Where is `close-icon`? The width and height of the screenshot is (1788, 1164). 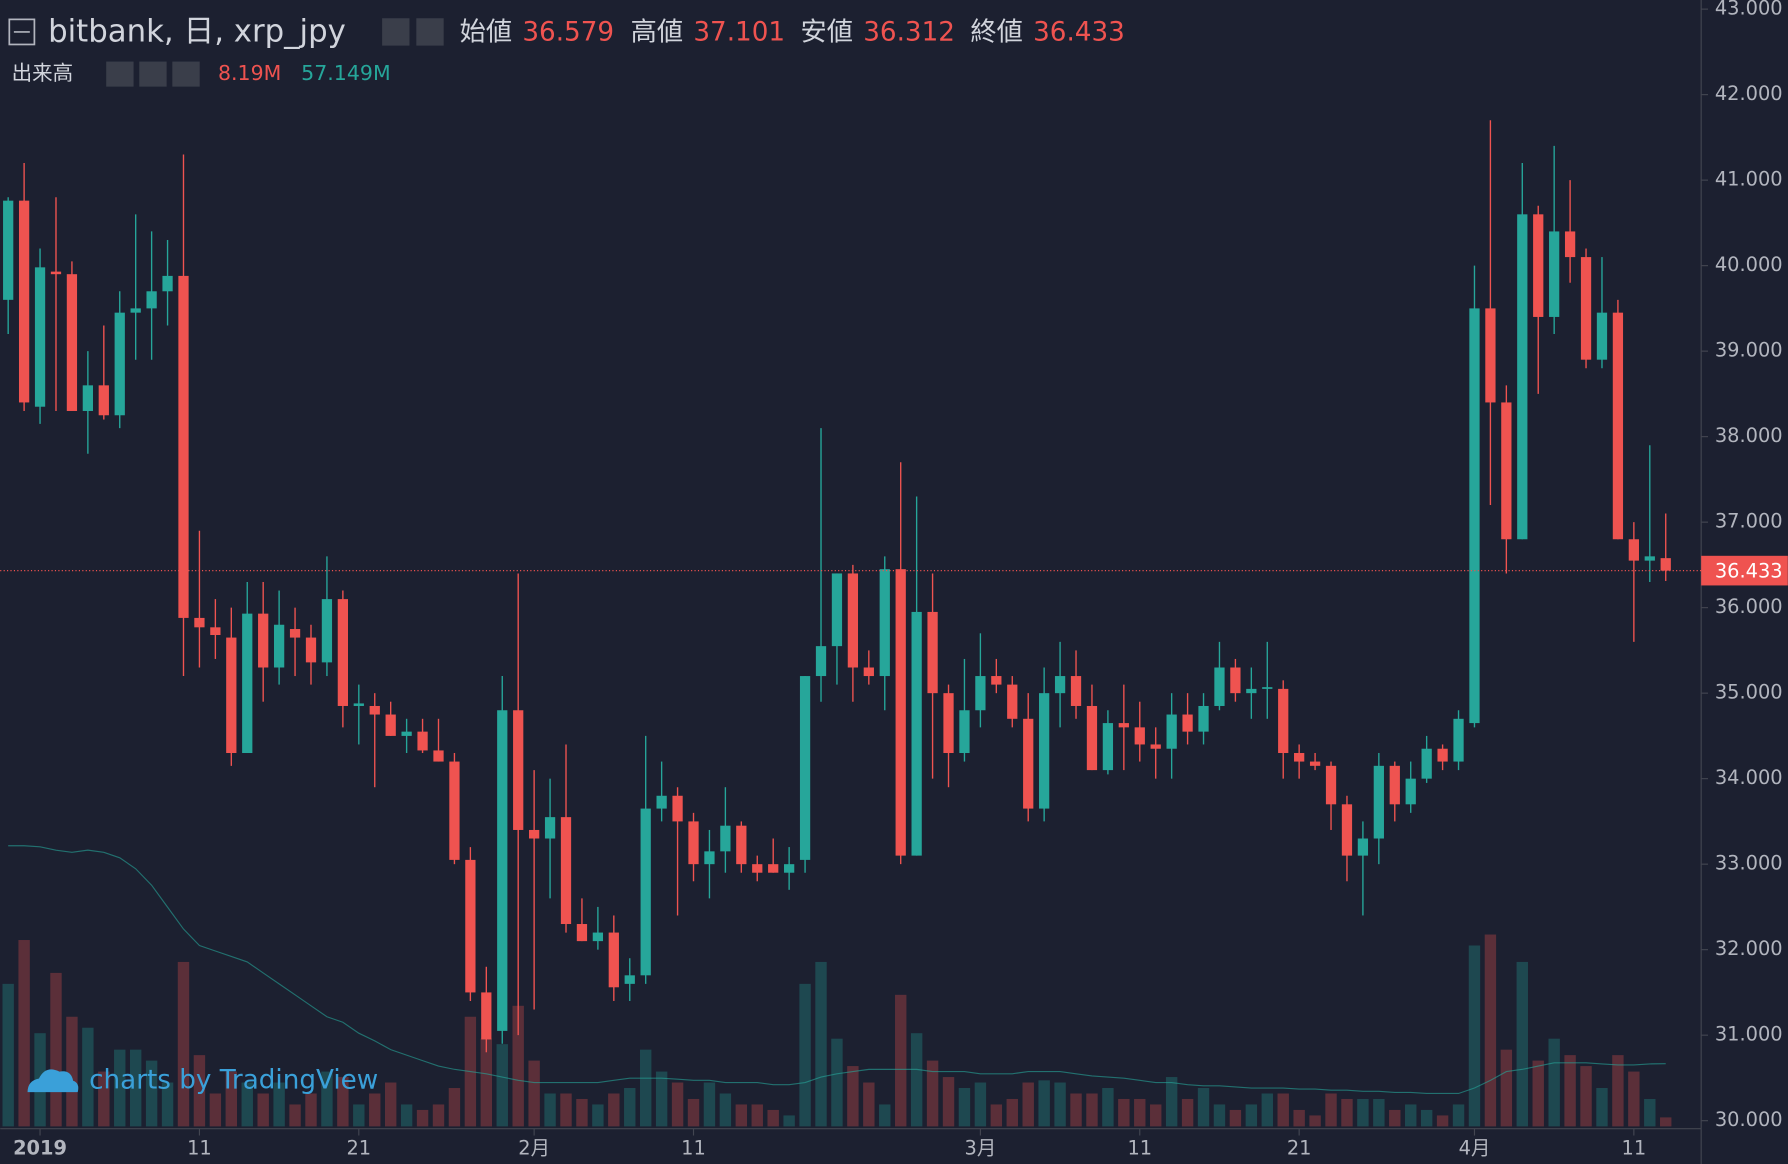
close-icon is located at coordinates (186, 74).